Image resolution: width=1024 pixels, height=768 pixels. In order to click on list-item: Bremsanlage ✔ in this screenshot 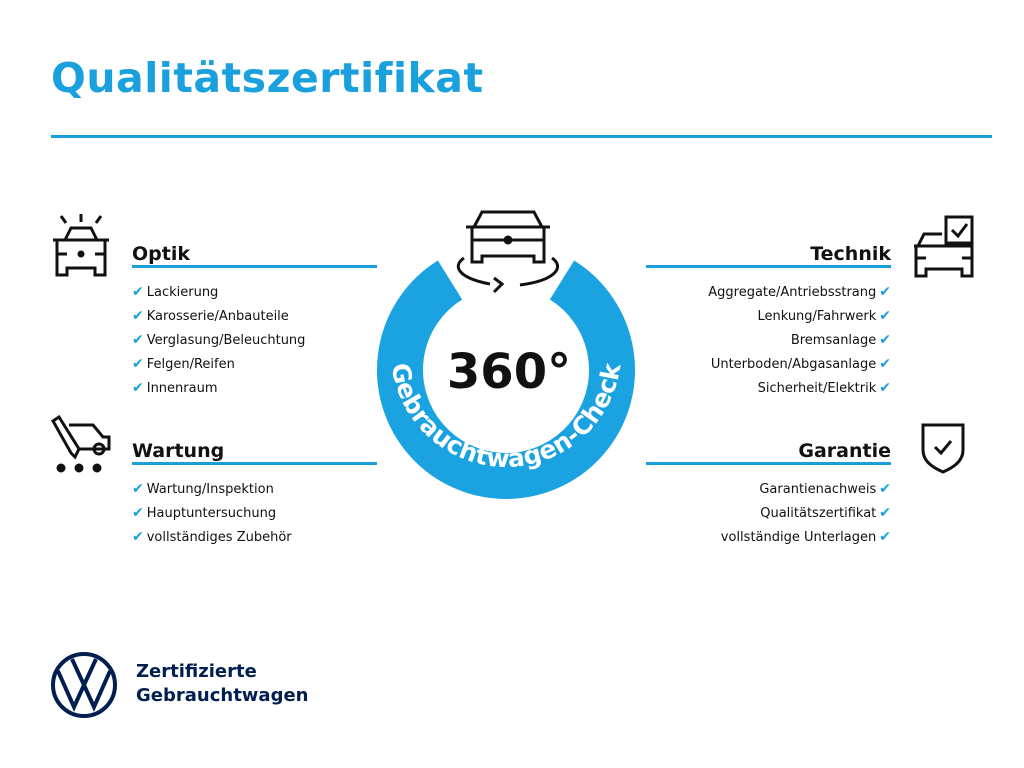, I will do `click(840, 340)`.